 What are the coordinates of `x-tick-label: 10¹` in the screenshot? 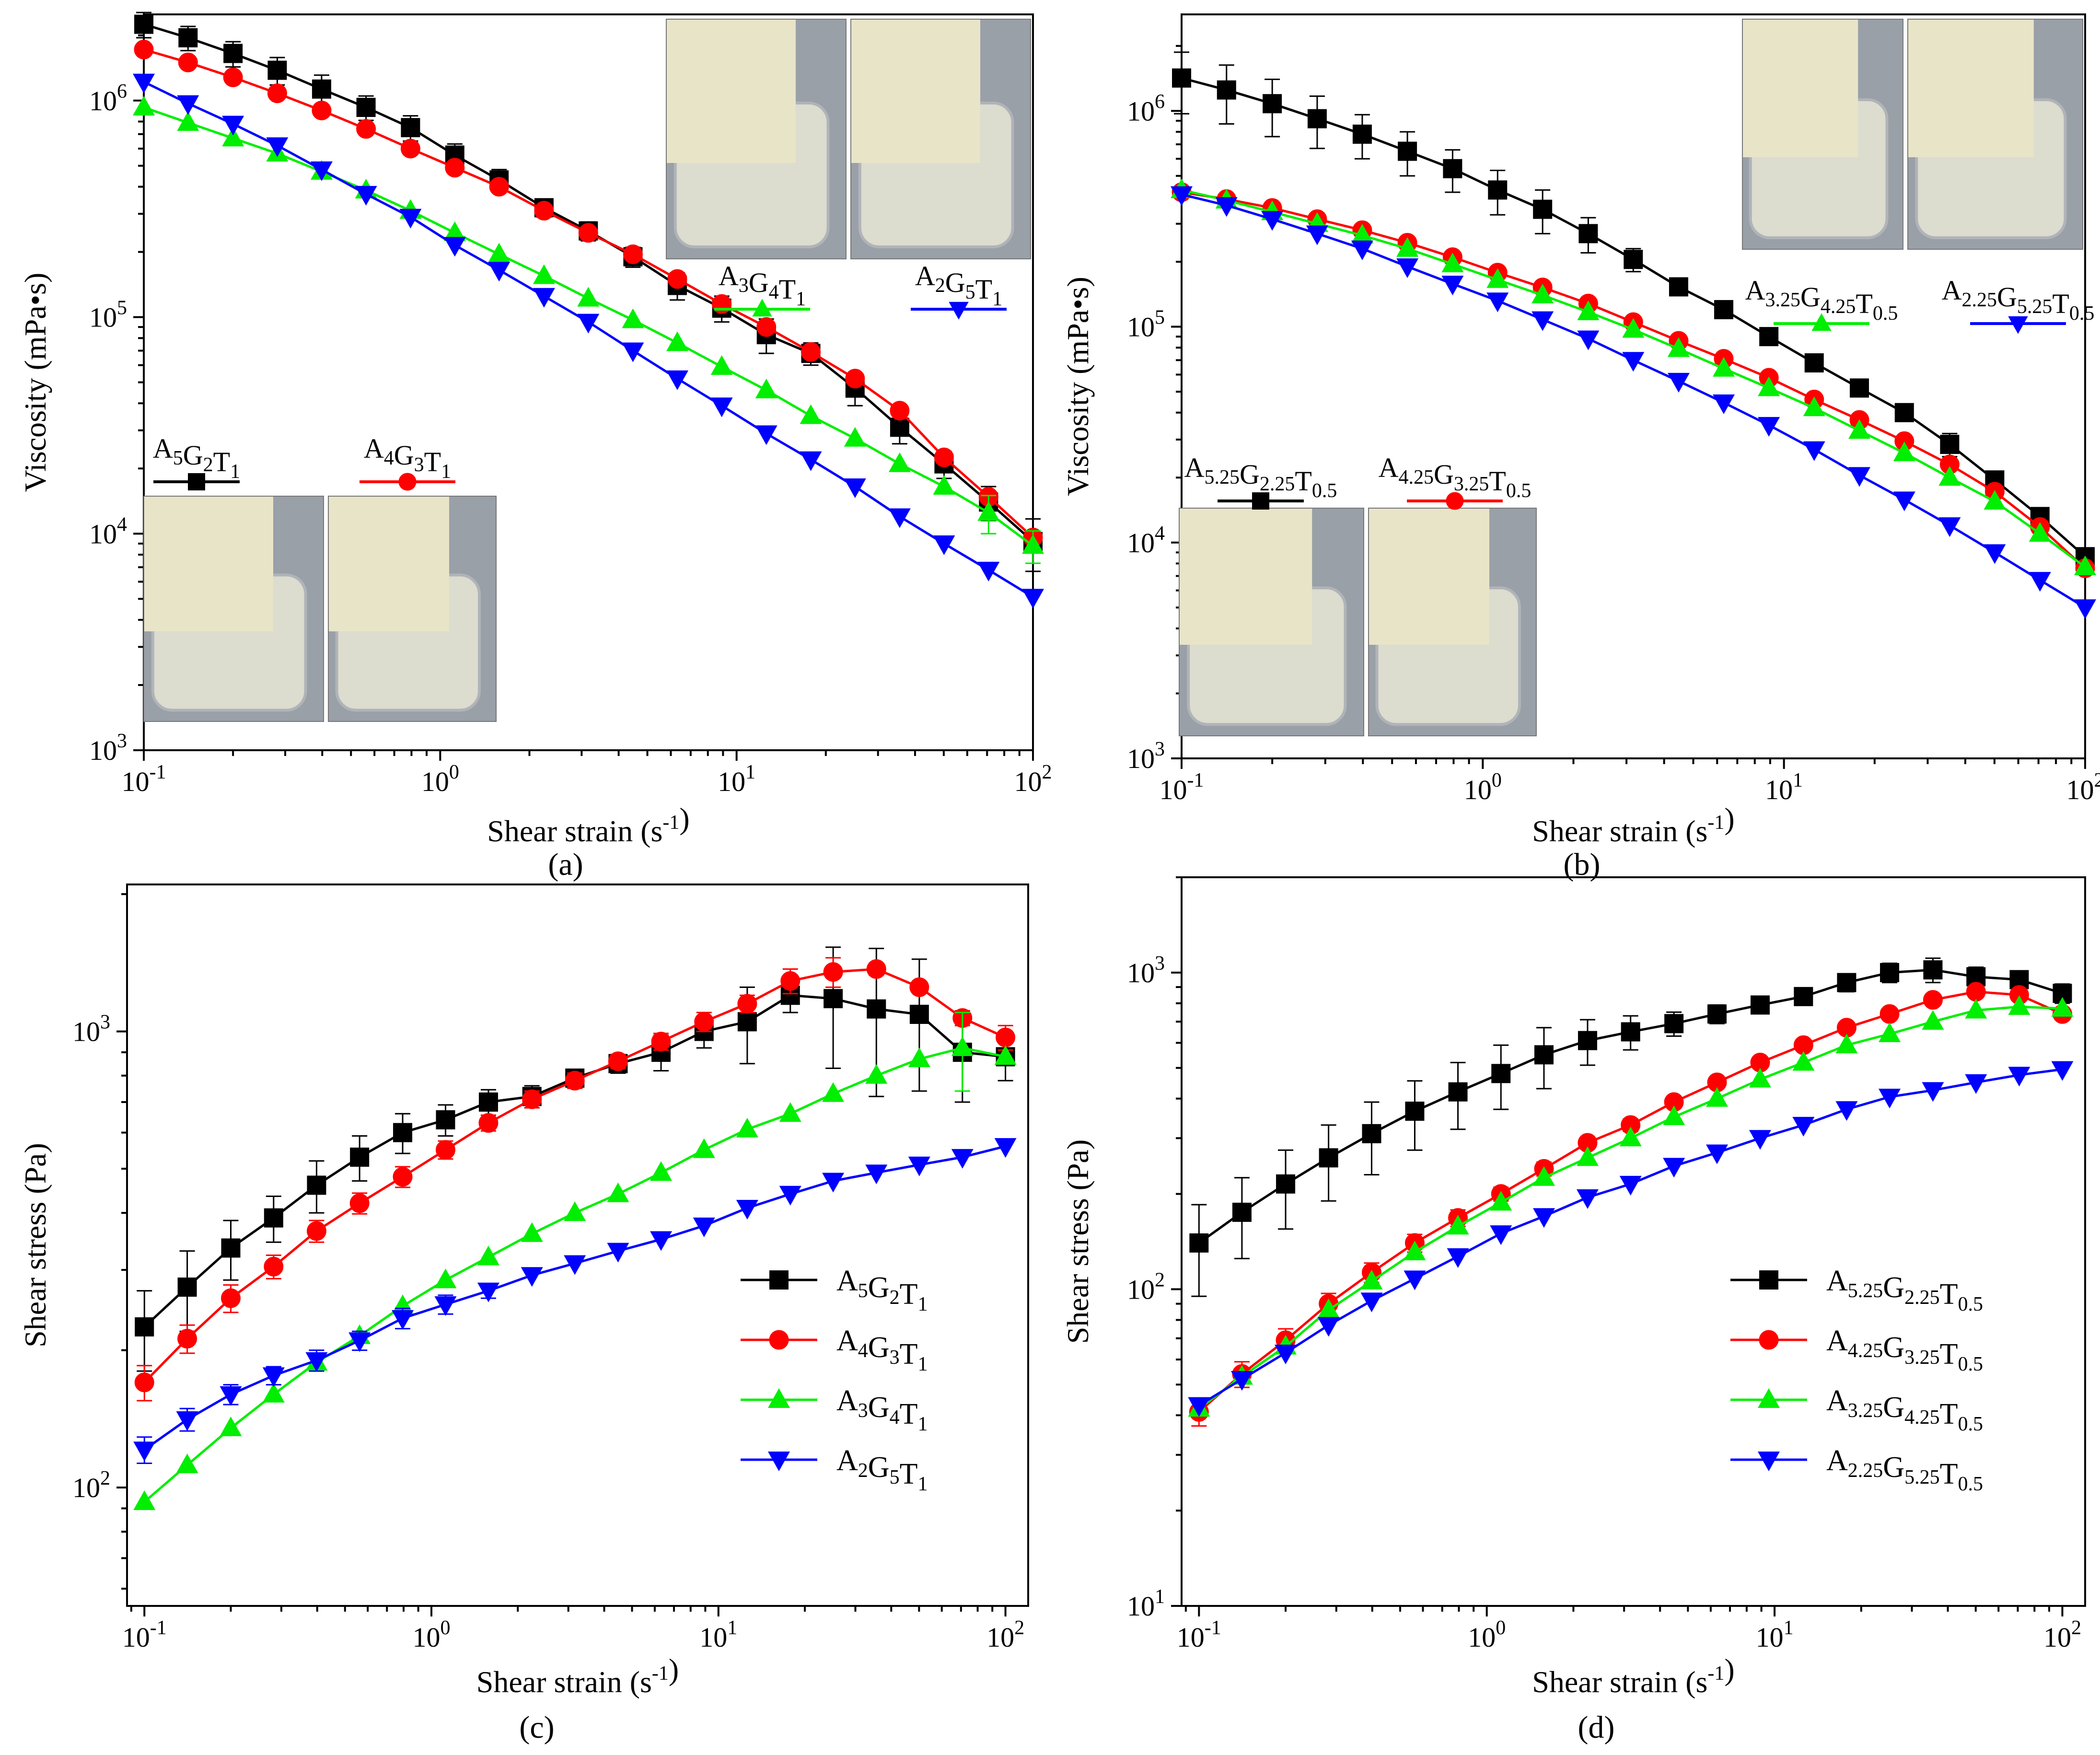 It's located at (736, 779).